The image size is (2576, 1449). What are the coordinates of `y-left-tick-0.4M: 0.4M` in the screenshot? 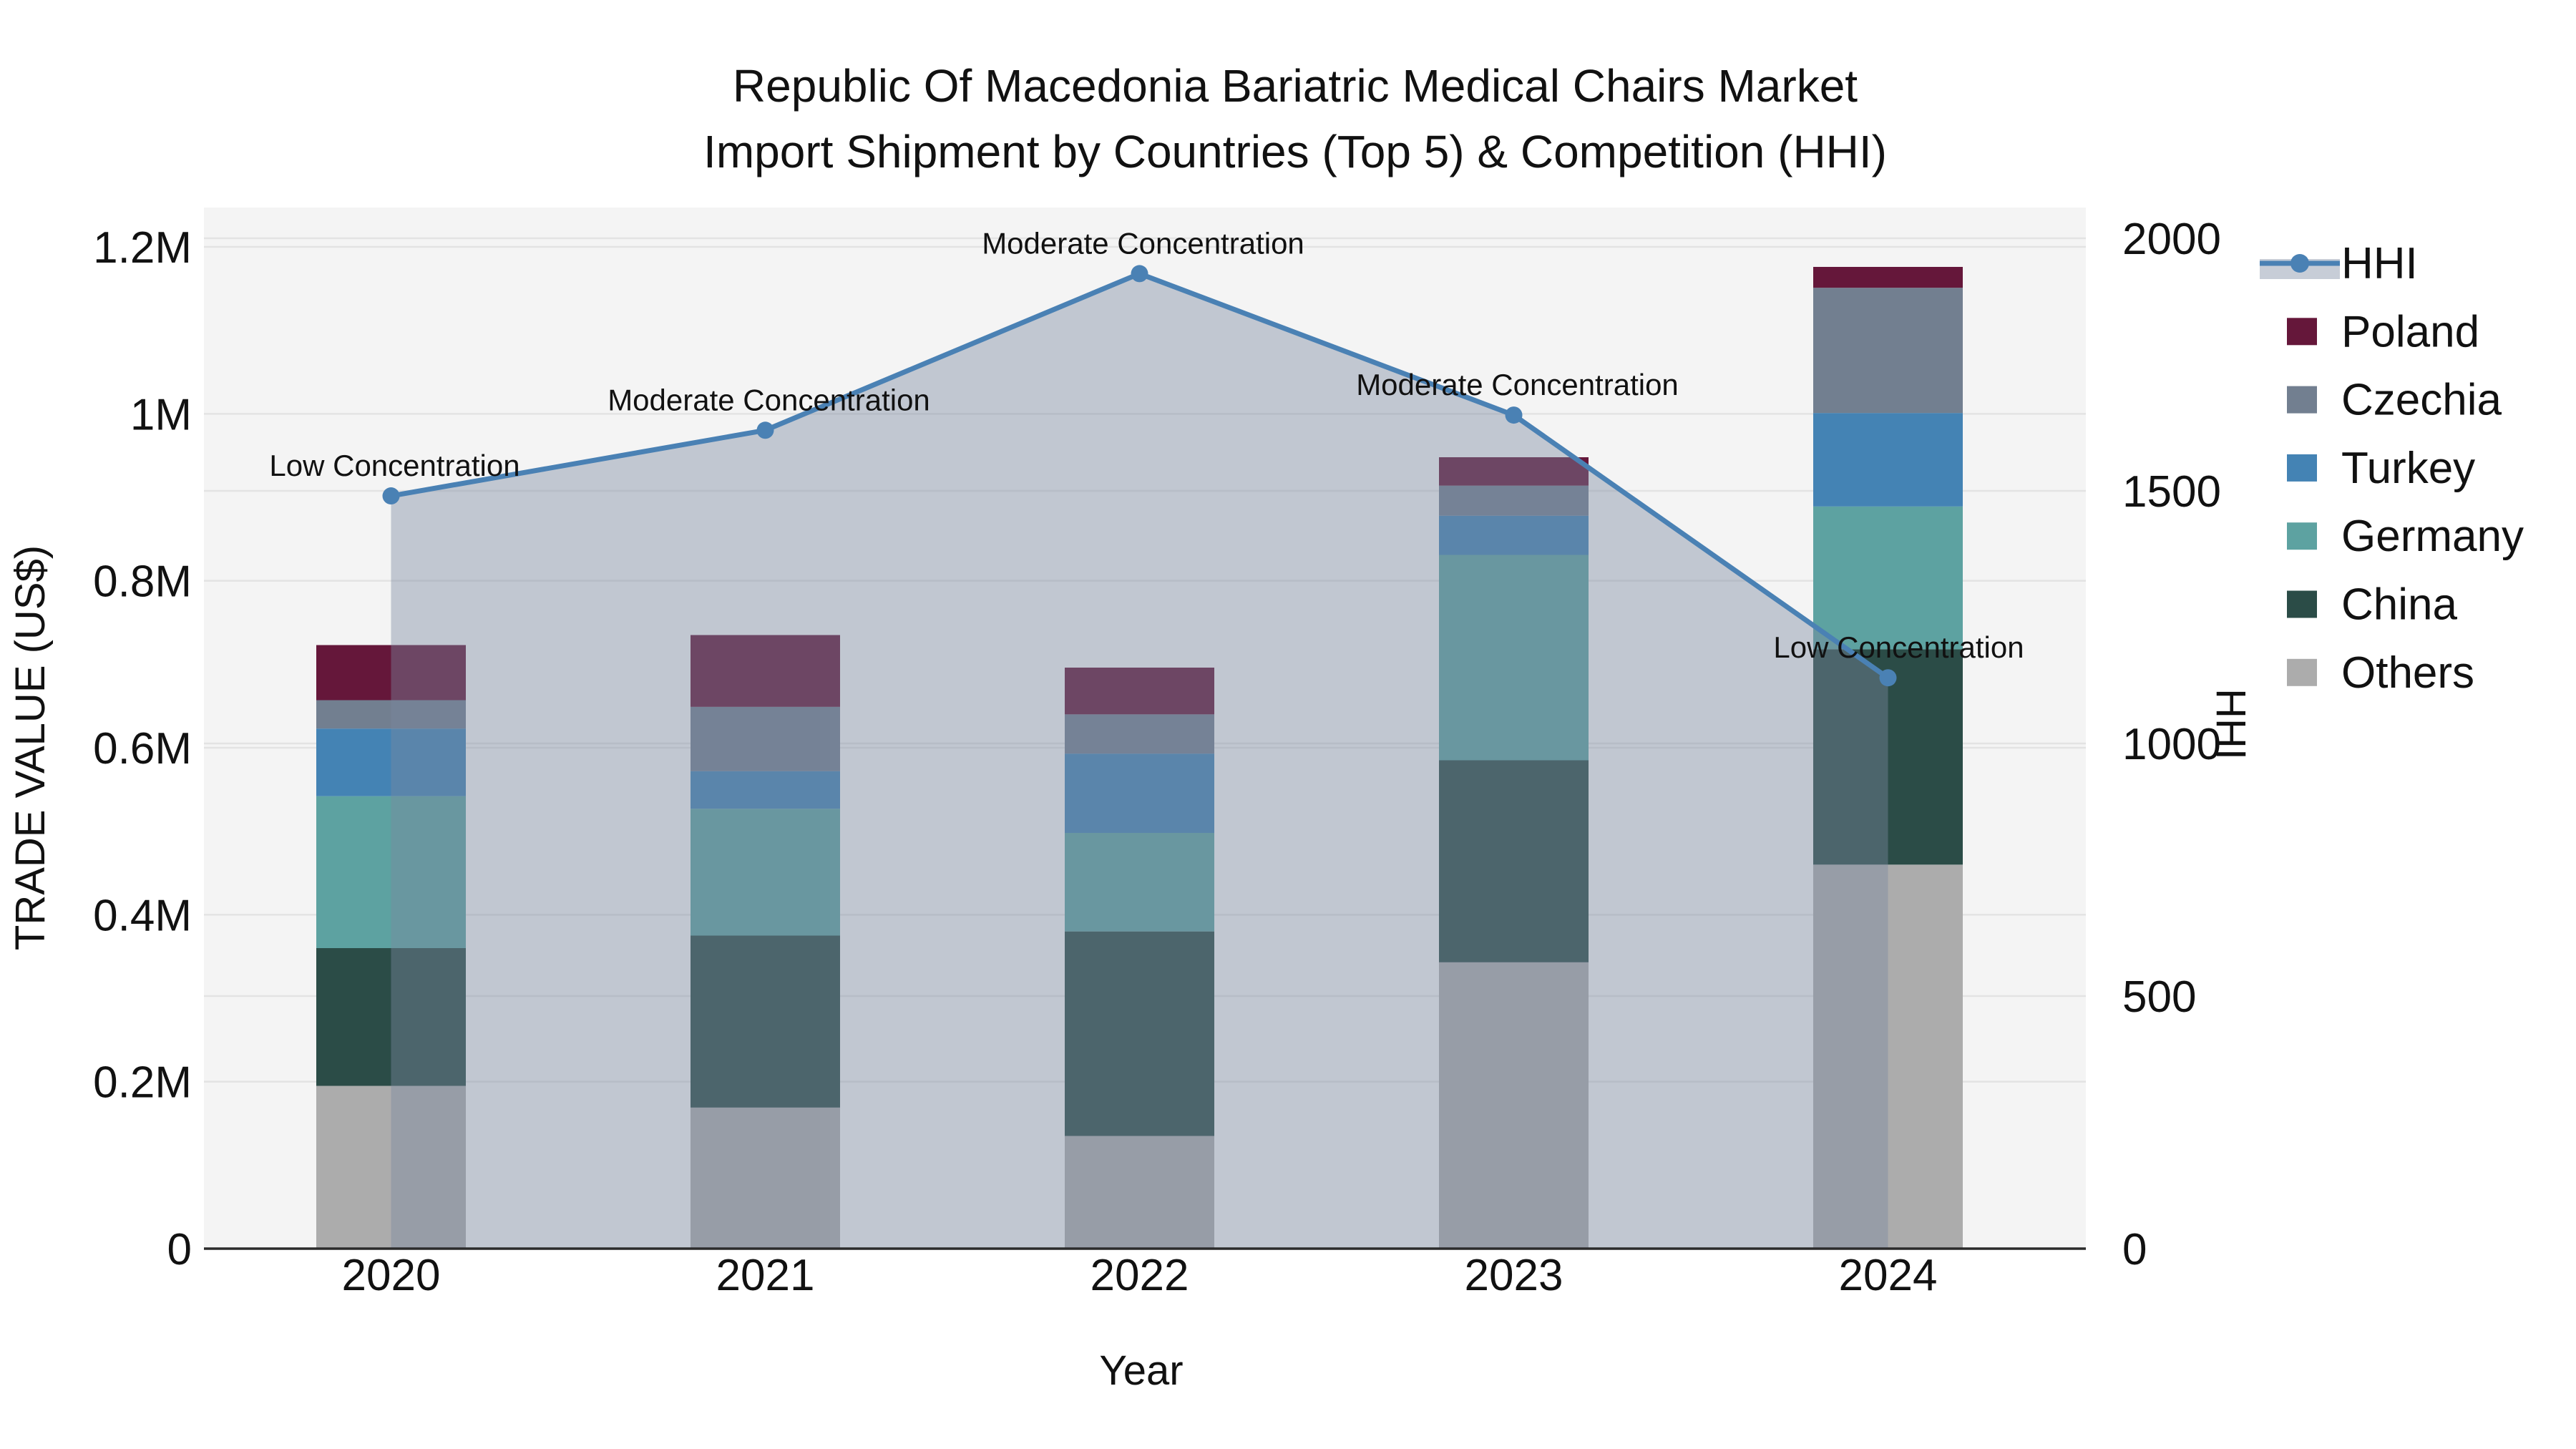 It's located at (142, 915).